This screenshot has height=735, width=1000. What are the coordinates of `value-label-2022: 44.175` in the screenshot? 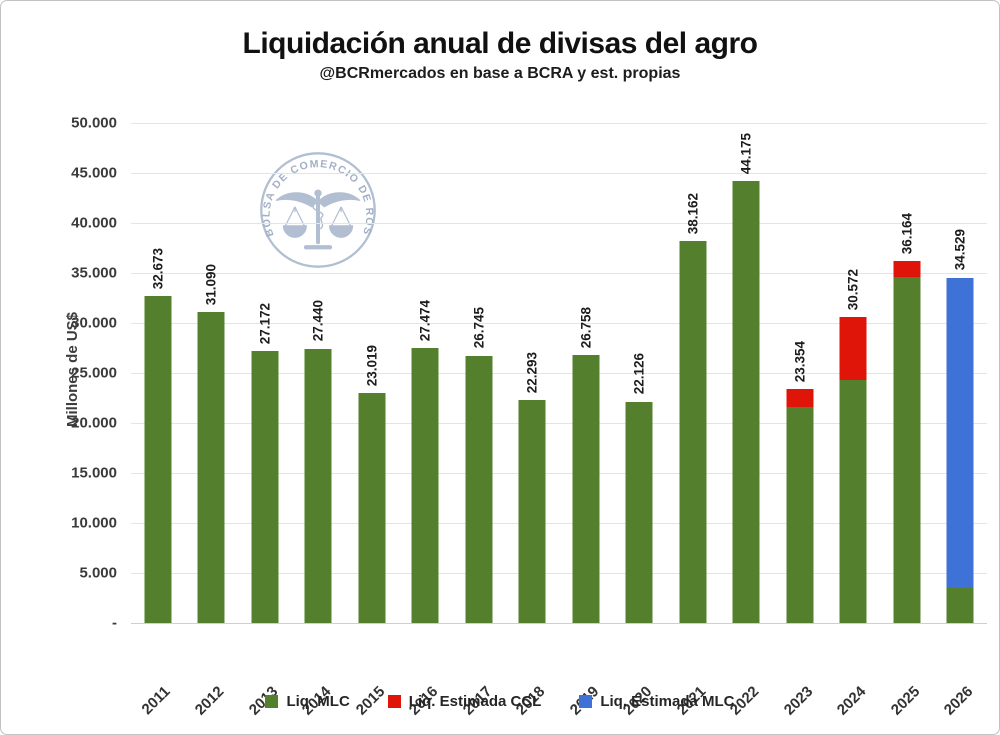 It's located at (746, 153).